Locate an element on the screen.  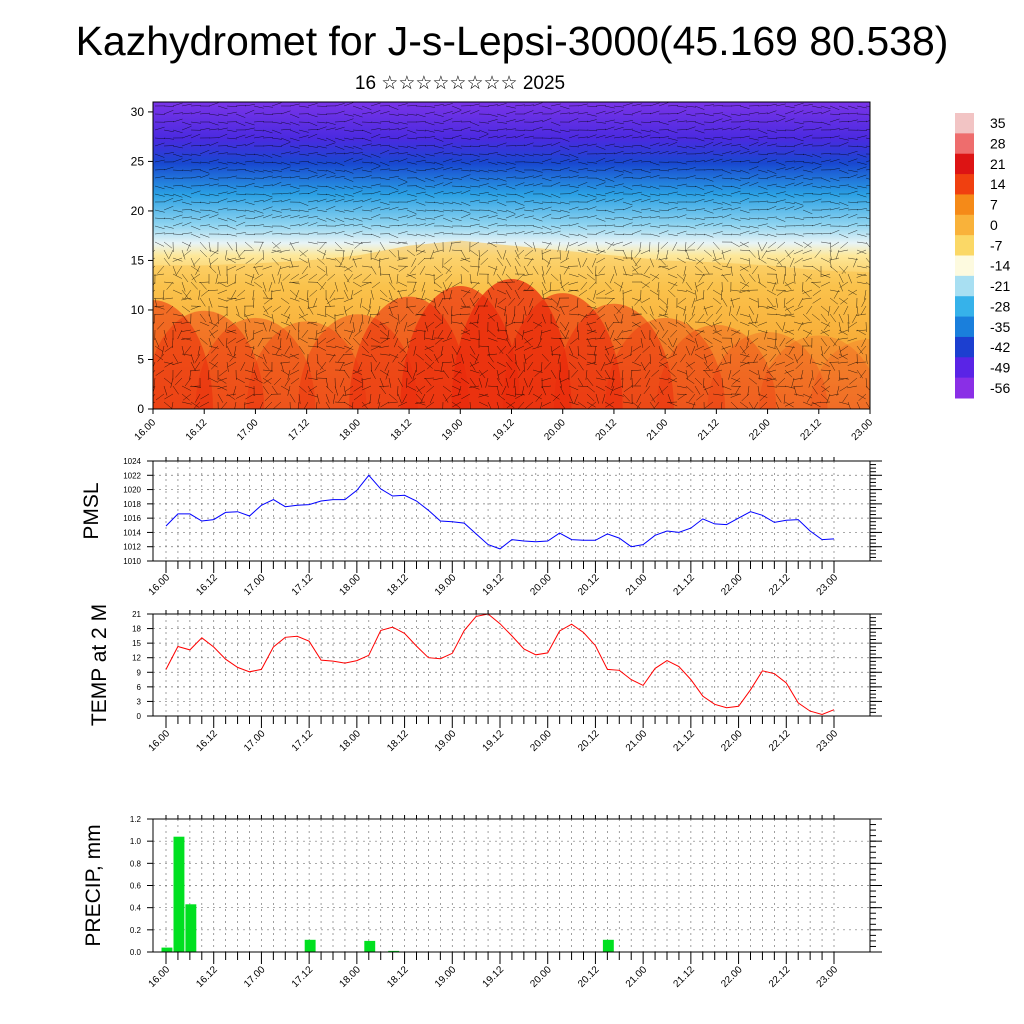
colorbar-swatch is located at coordinates (964, 327).